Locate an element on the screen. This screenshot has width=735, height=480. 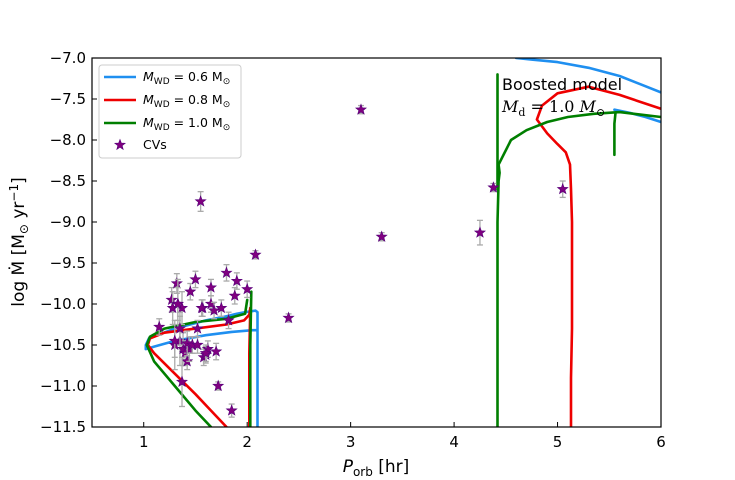
x-tick-label: 5 is located at coordinates (558, 442).